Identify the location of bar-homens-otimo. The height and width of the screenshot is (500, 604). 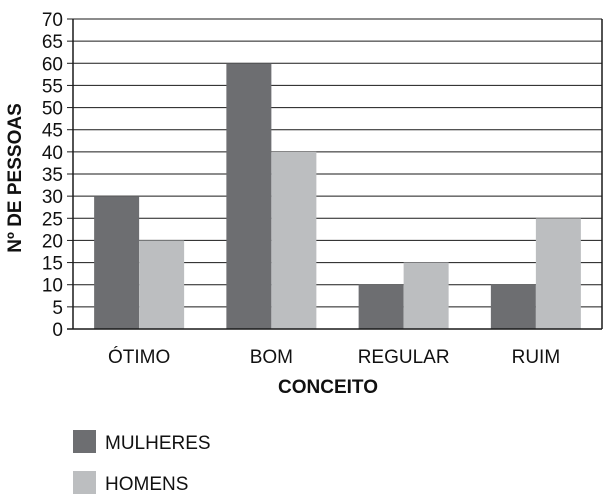
(162, 284).